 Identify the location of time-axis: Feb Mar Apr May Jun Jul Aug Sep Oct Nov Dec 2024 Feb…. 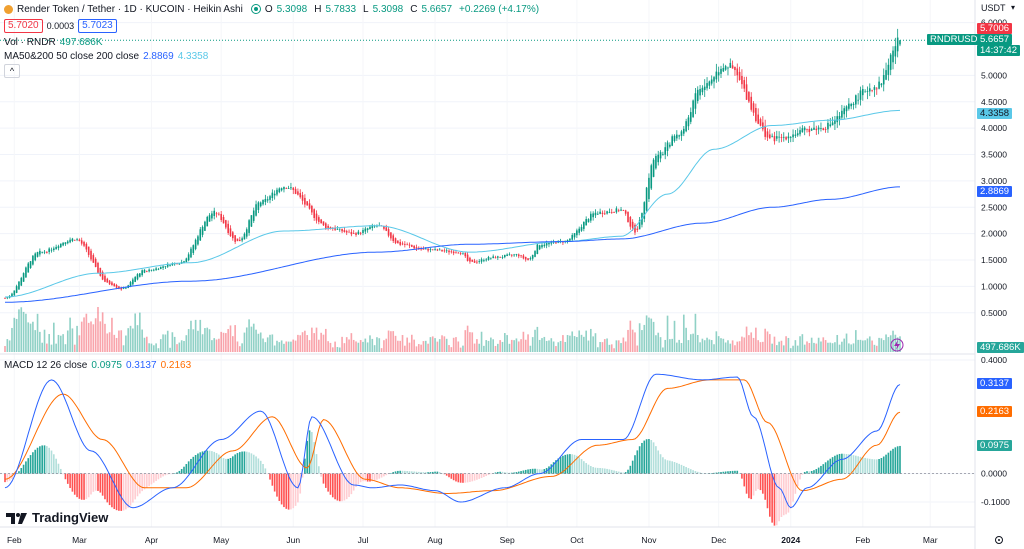
(472, 540).